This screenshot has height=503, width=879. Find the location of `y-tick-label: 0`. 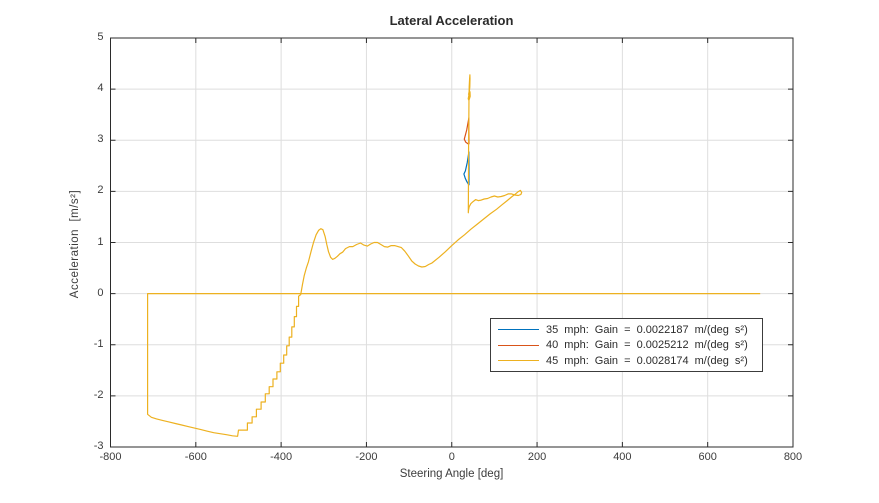

y-tick-label: 0 is located at coordinates (100, 292).